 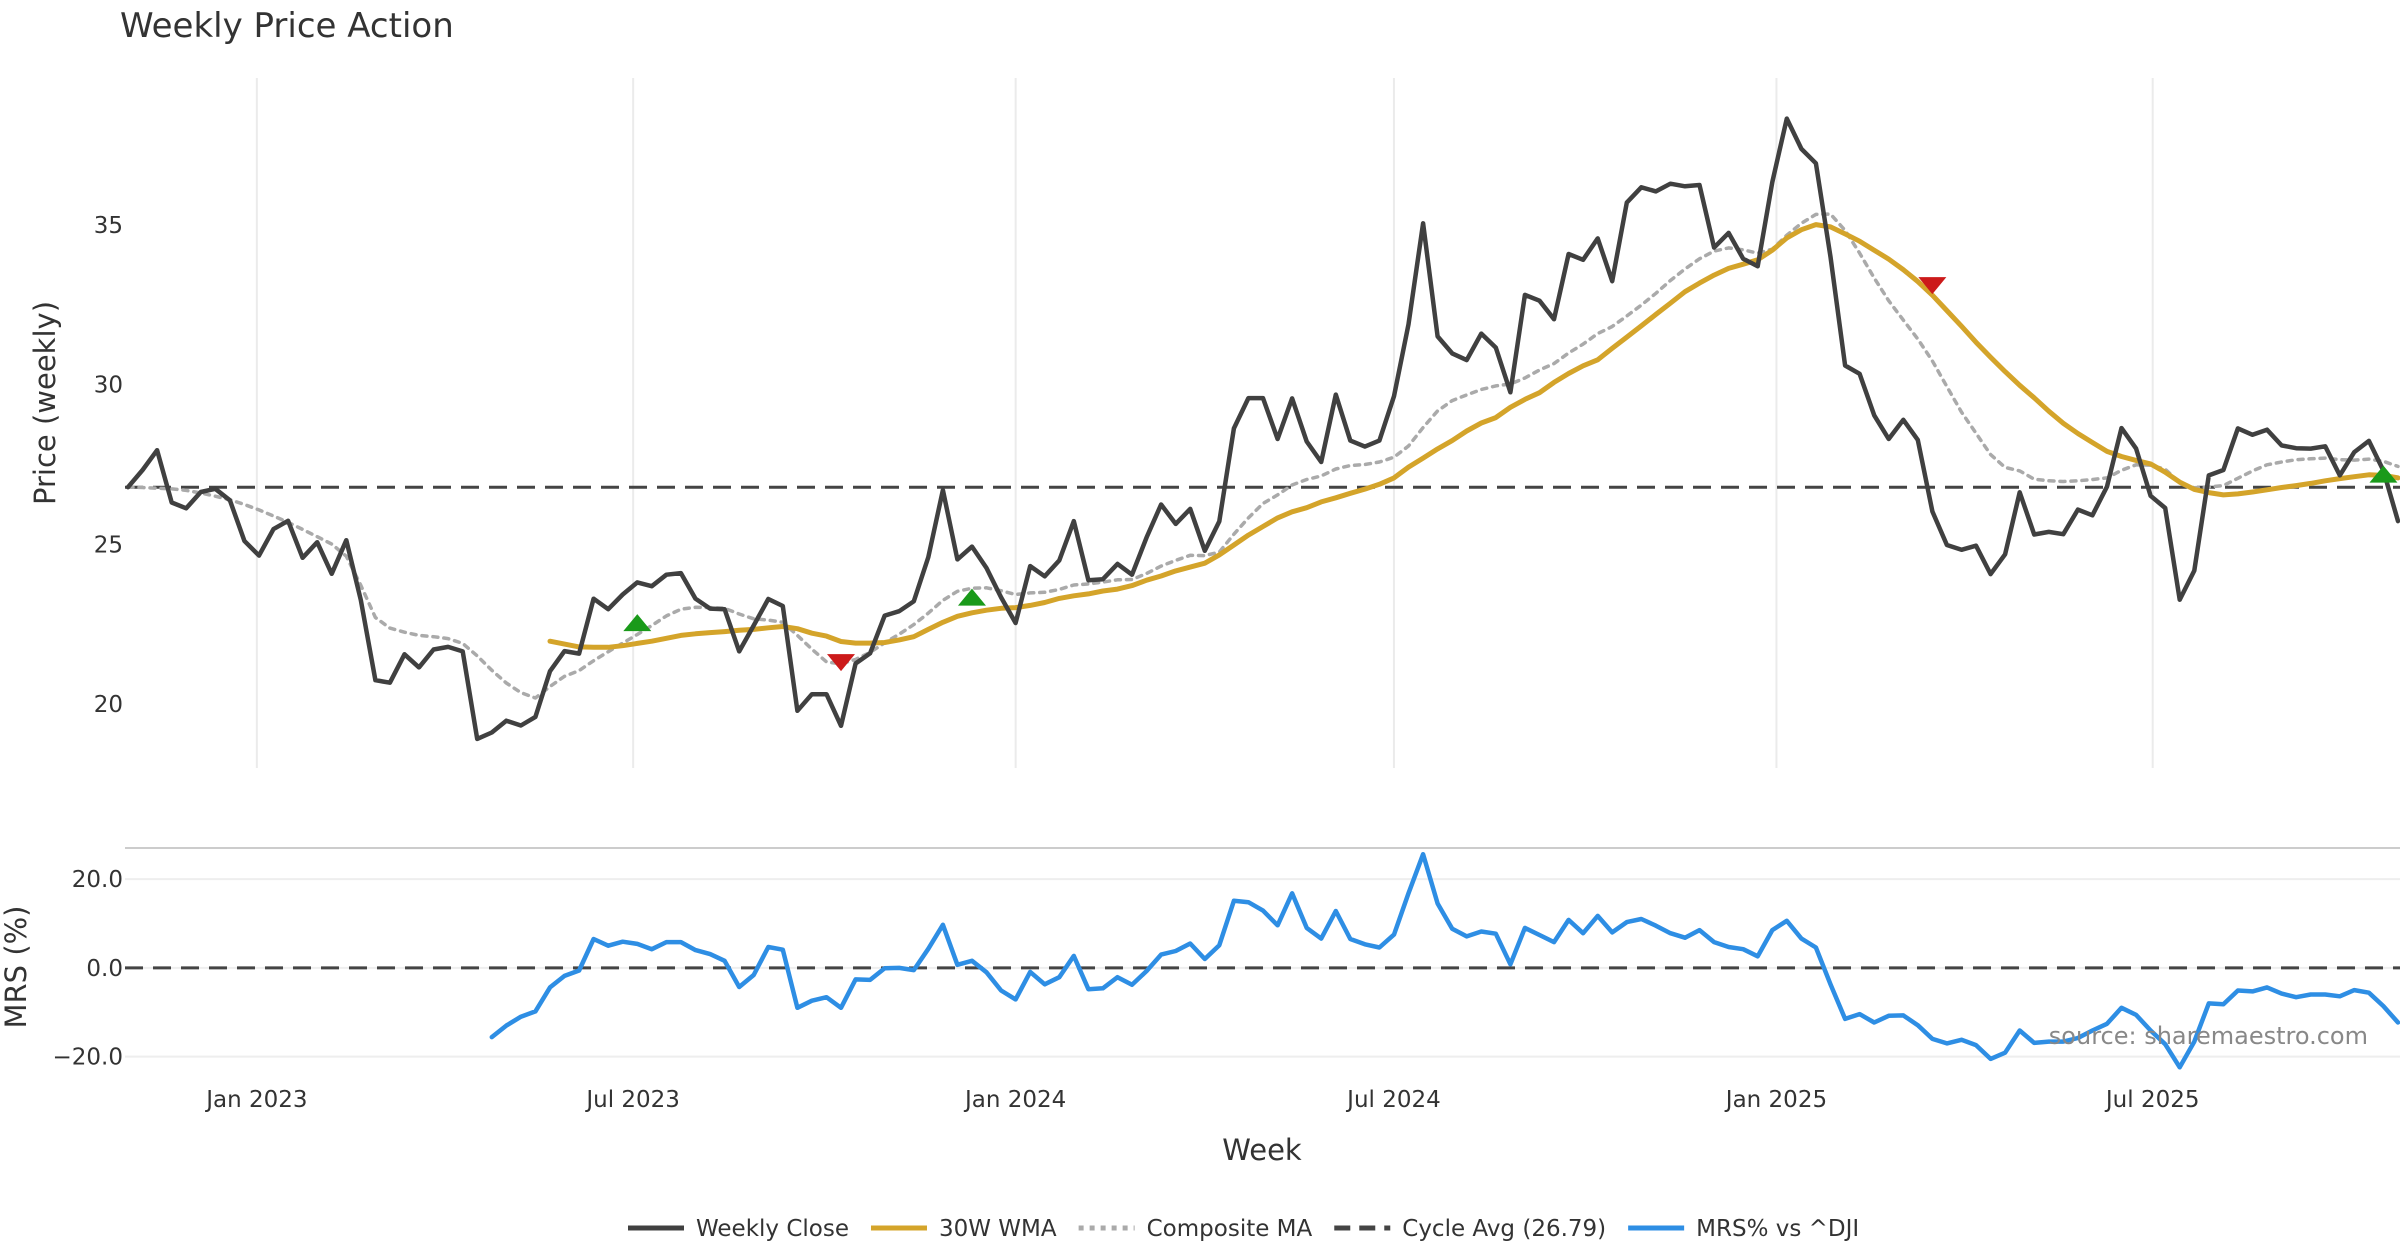 What do you see at coordinates (108, 705) in the screenshot?
I see `price-y-tick-label: 20` at bounding box center [108, 705].